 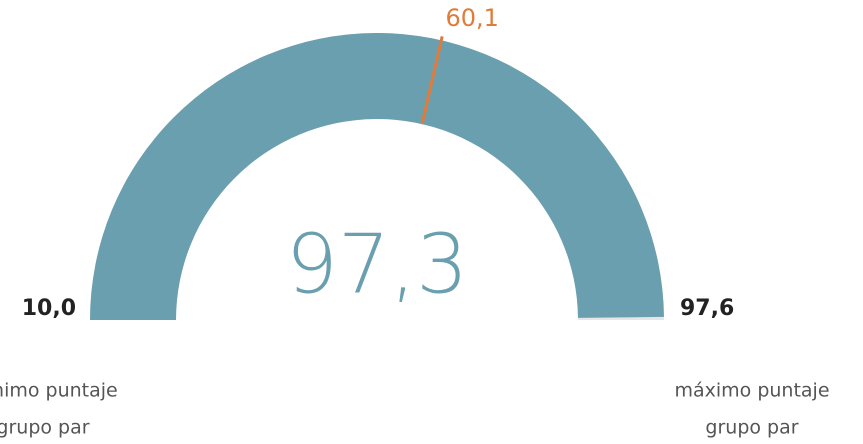 What do you see at coordinates (751, 391) in the screenshot?
I see `max-caption: máximo puntaje` at bounding box center [751, 391].